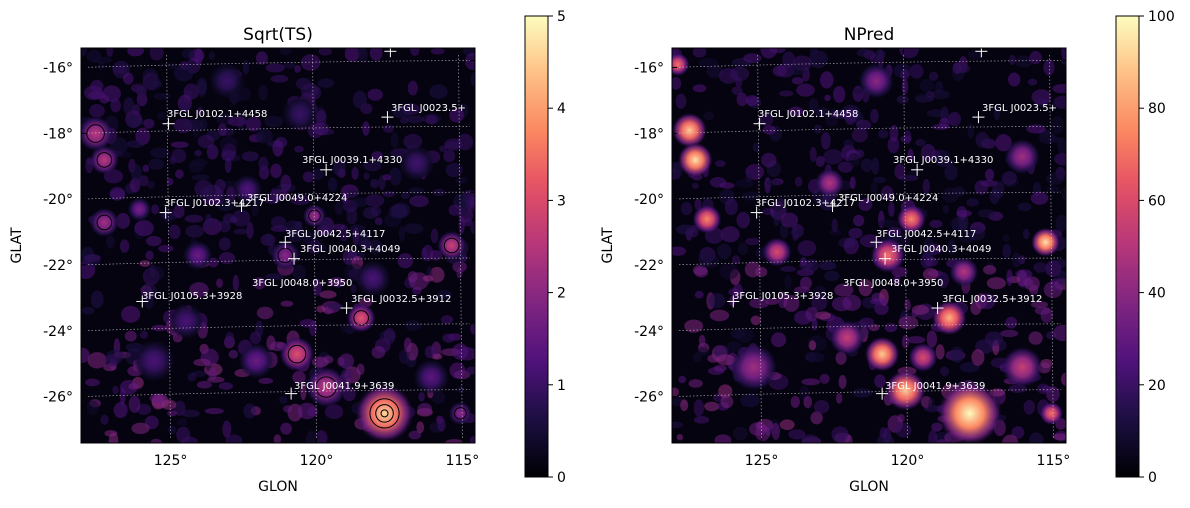 This screenshot has height=508, width=1190. What do you see at coordinates (401, 299) in the screenshot?
I see `source-label: 3FGL J0032.5+3912` at bounding box center [401, 299].